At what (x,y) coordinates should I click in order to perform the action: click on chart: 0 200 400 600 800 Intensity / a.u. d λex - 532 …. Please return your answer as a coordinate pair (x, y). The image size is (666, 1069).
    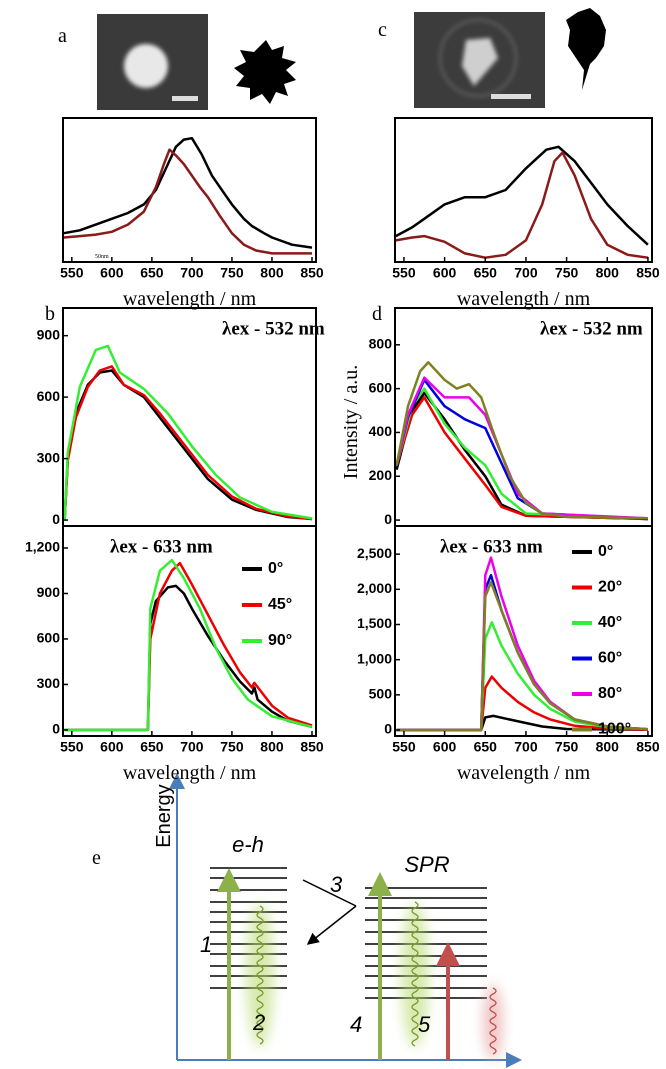
    Looking at the image, I should click on (496, 415).